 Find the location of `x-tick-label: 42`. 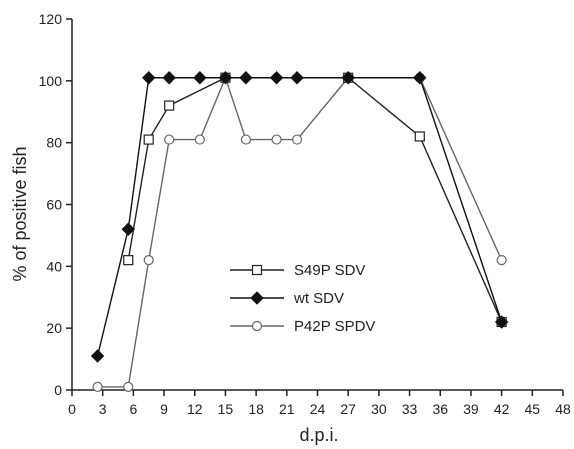

x-tick-label: 42 is located at coordinates (502, 409).